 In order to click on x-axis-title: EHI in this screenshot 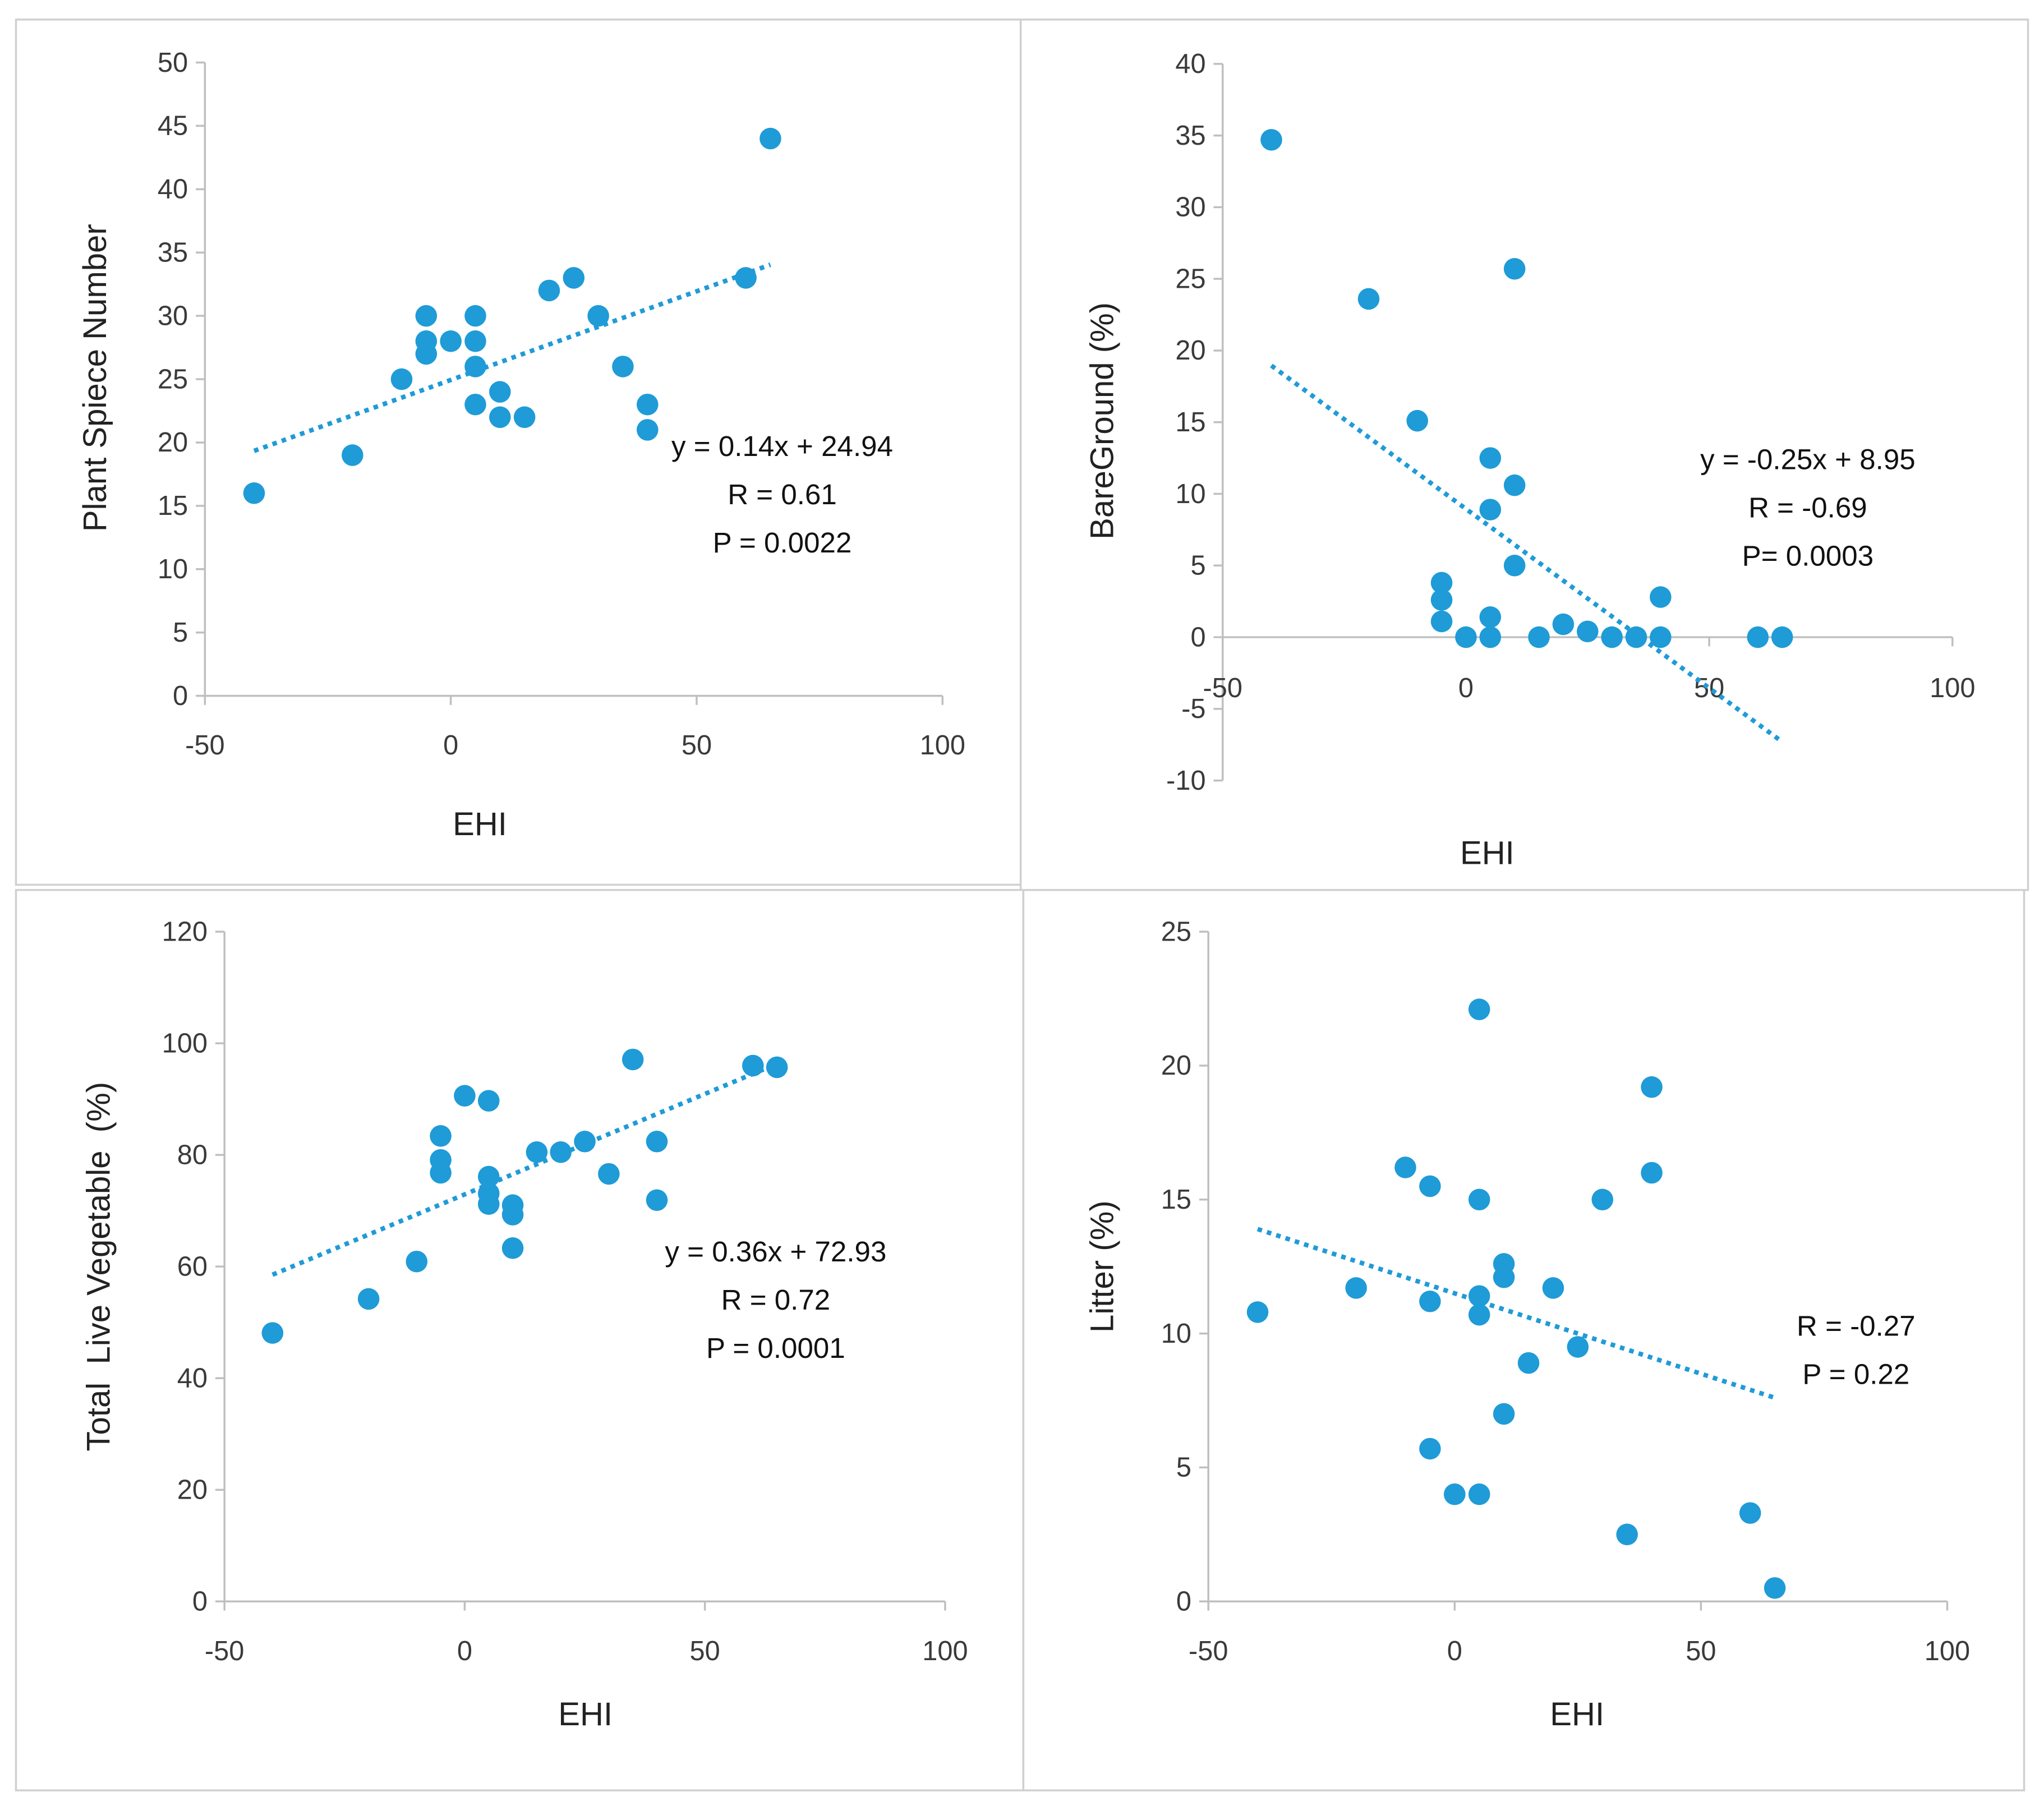, I will do `click(1577, 1714)`.